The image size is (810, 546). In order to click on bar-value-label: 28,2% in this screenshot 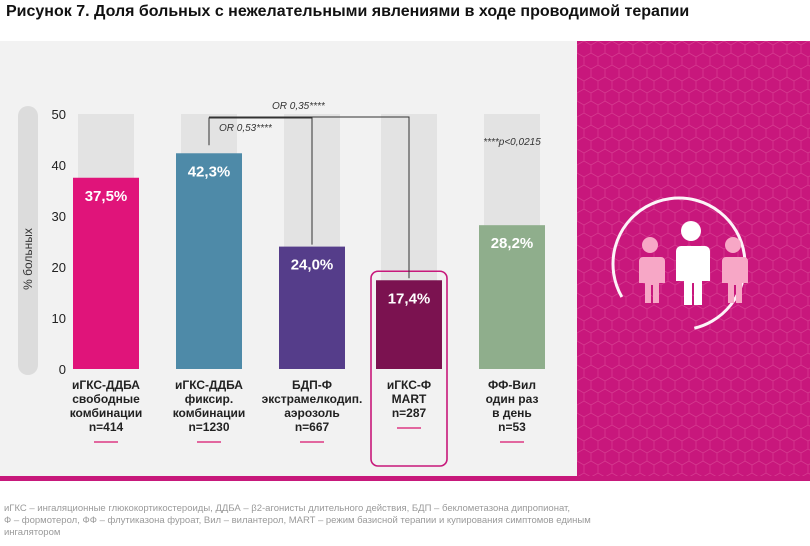, I will do `click(512, 243)`.